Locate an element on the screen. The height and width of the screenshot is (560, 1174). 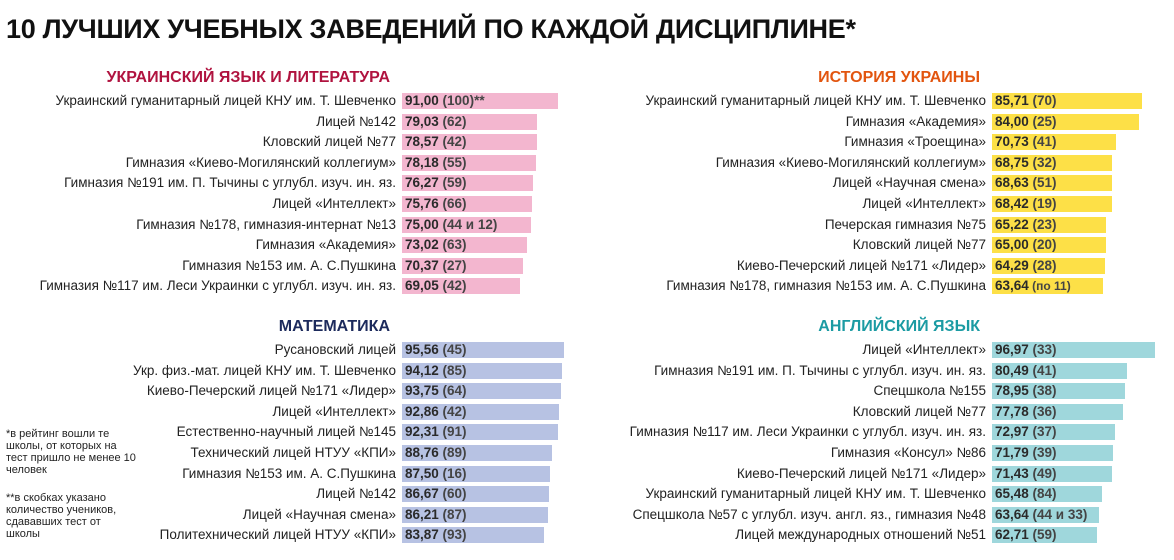
value-number-eng: 62,71 is located at coordinates (1012, 535).